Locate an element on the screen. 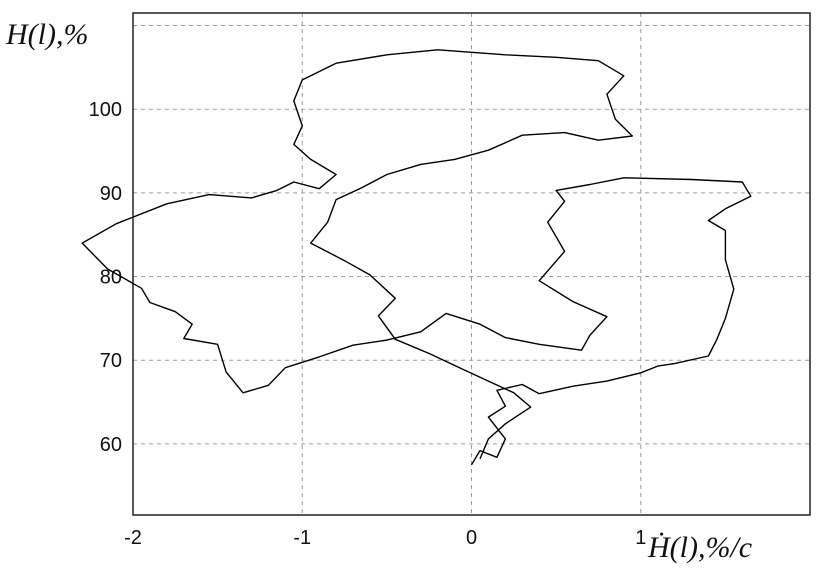 The image size is (818, 569). x-tick-label: 0 is located at coordinates (471, 538).